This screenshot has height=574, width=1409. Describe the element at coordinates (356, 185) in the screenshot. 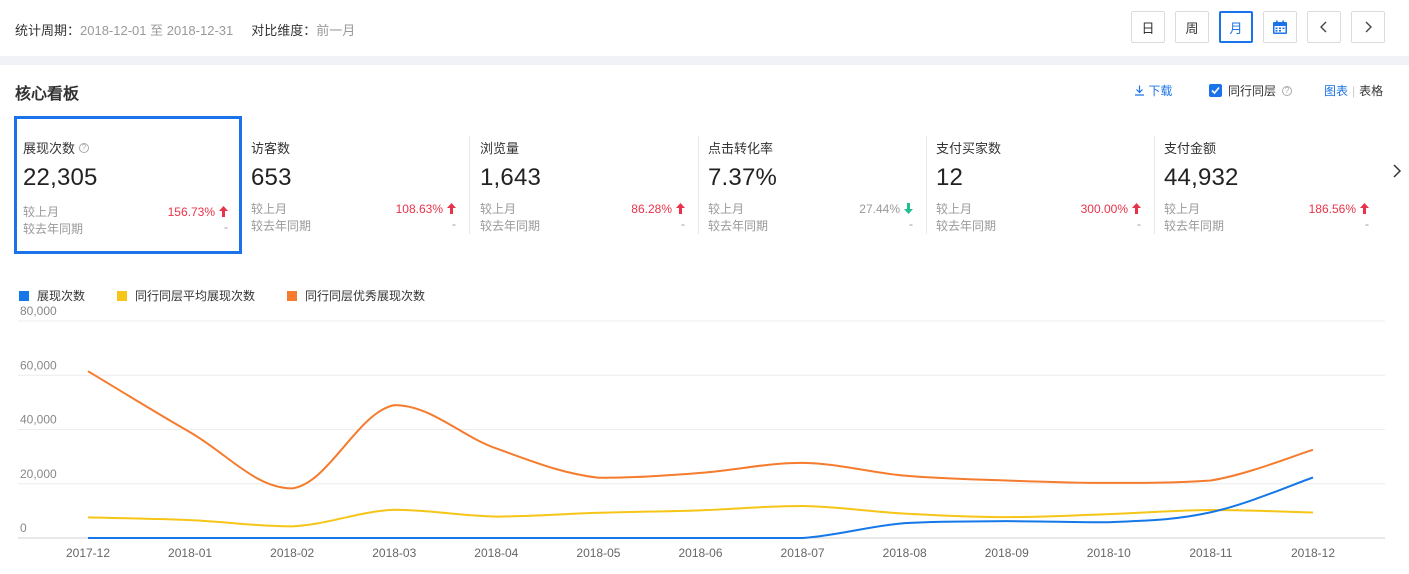

I see `metric-card: 访客数 653 较上月 108.63% 较去年同期 -` at that location.